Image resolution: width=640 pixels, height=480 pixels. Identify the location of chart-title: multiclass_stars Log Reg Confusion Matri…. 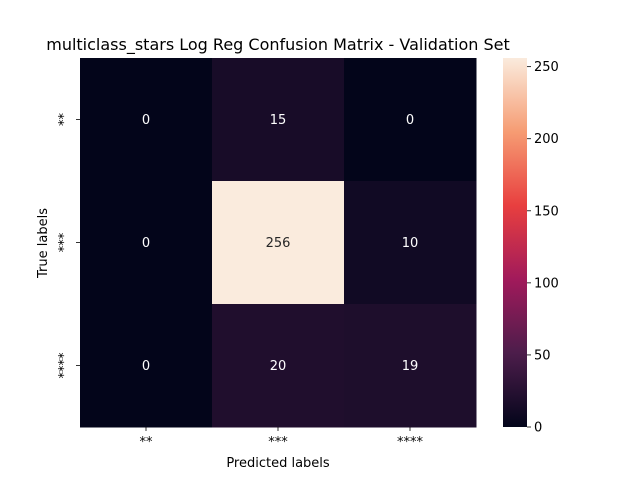
(278, 45).